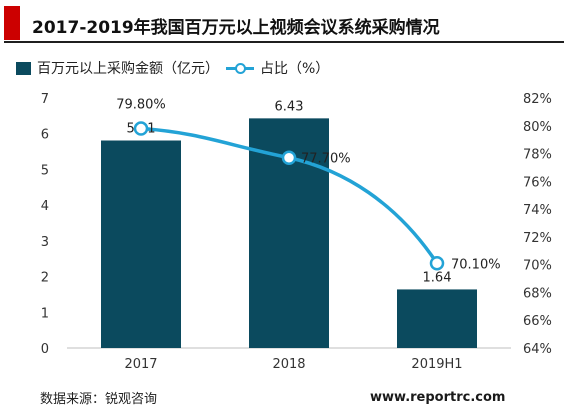  I want to click on y-right-tick-label: 80%, so click(537, 127).